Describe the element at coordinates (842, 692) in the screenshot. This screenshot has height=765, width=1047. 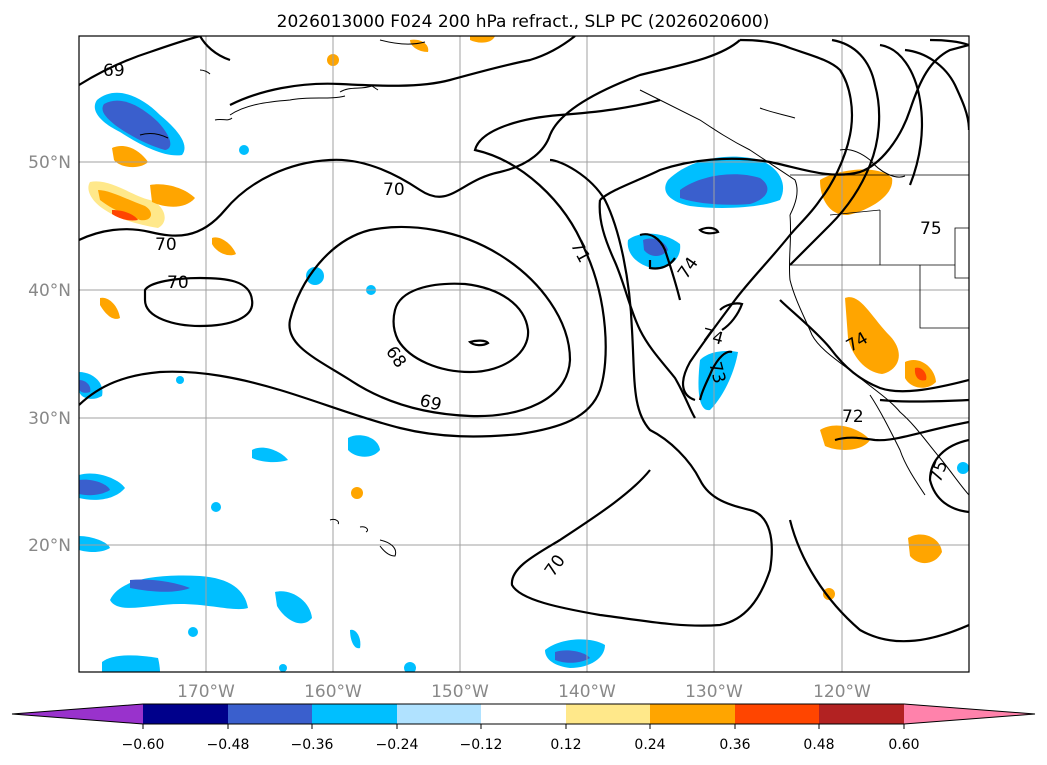
I see `lon-tick-label: 120°W` at that location.